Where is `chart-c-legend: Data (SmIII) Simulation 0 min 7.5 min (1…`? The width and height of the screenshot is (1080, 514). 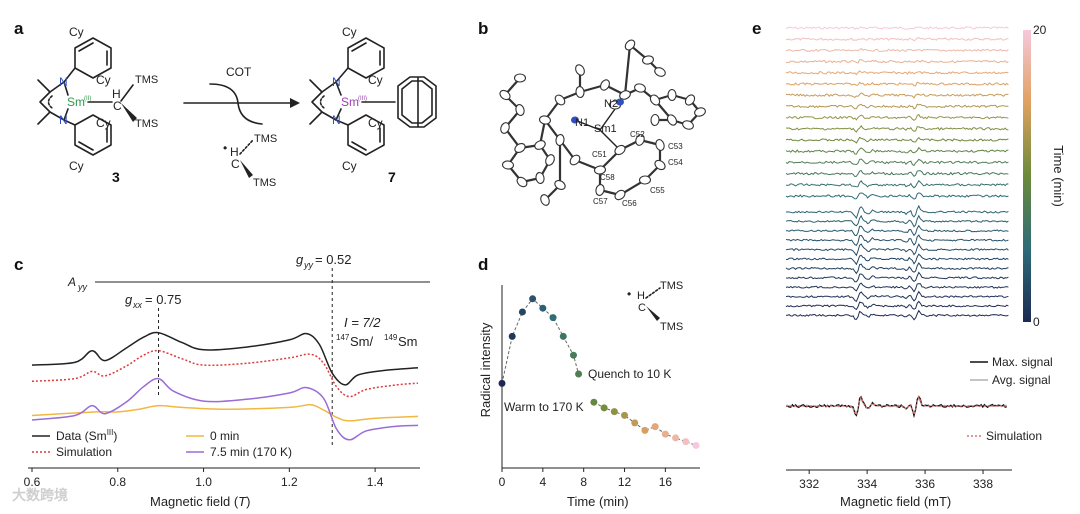
chart-c-legend: Data (SmIII) Simulation 0 min 7.5 min (1… is located at coordinates (162, 443).